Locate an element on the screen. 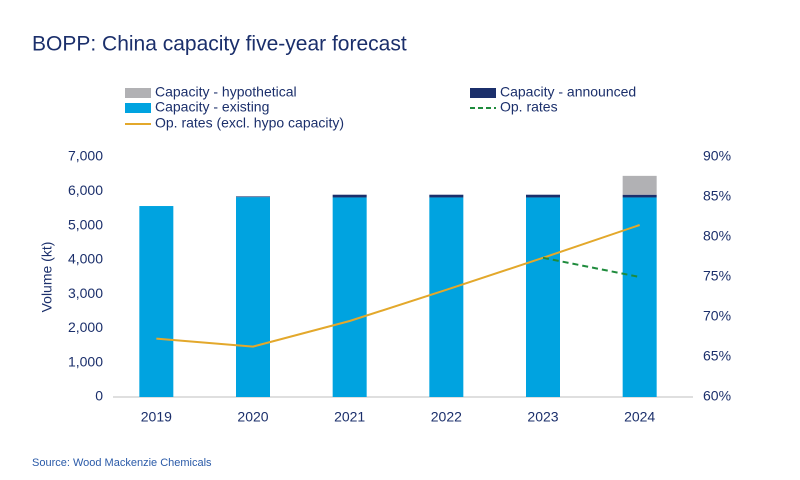 The width and height of the screenshot is (800, 480). legend-label: Capacity - hypothetical is located at coordinates (226, 92).